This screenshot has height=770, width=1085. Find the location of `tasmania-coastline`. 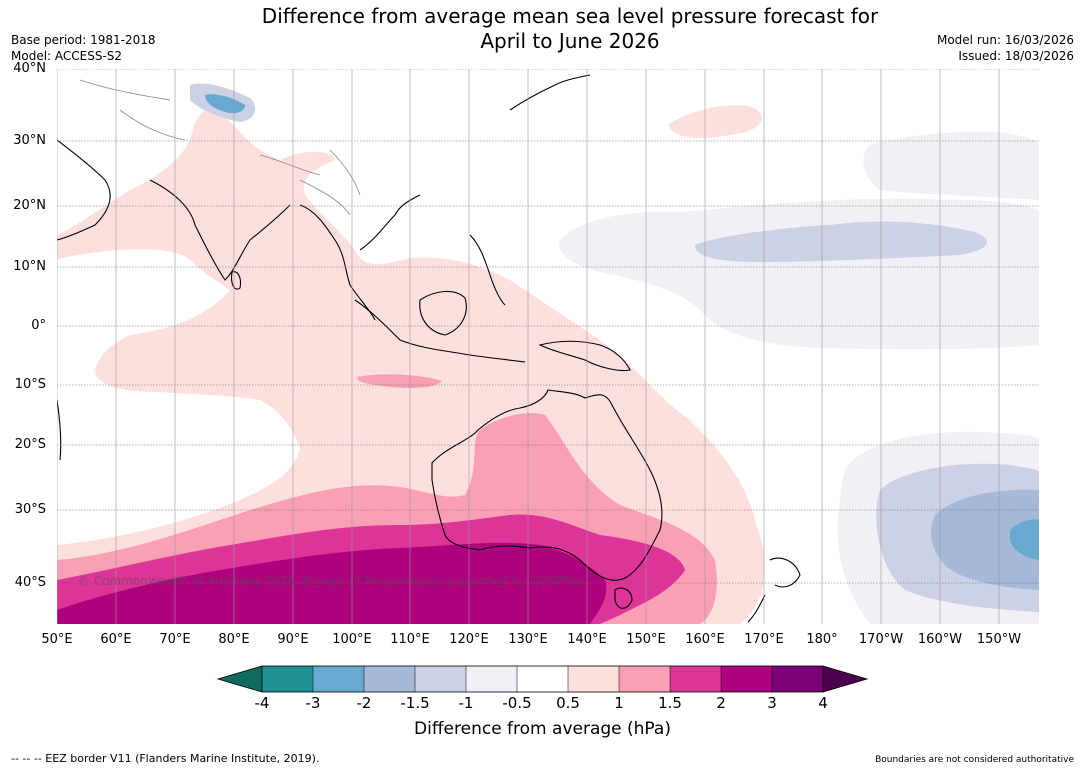

tasmania-coastline is located at coordinates (623, 598).